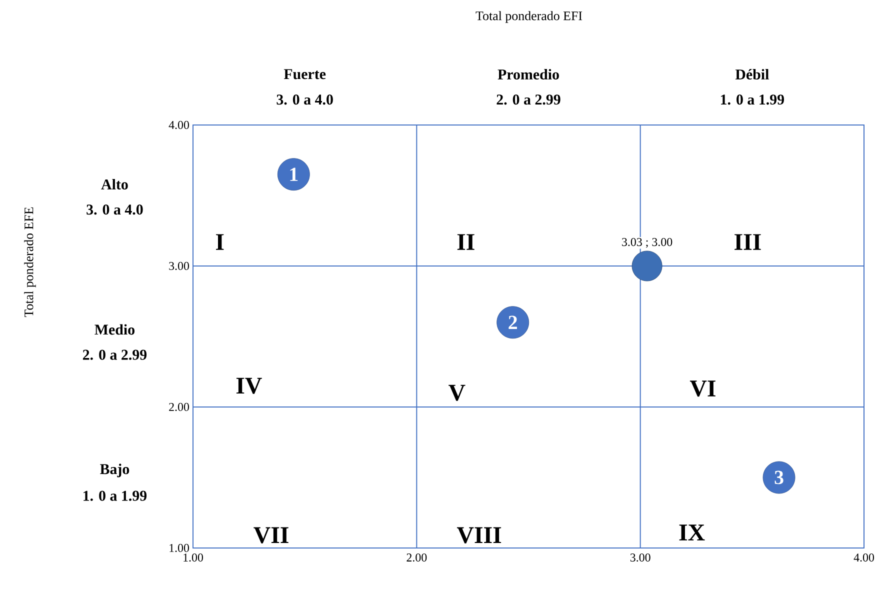 The height and width of the screenshot is (615, 882). Describe the element at coordinates (479, 535) in the screenshot. I see `annotation: VIII` at that location.